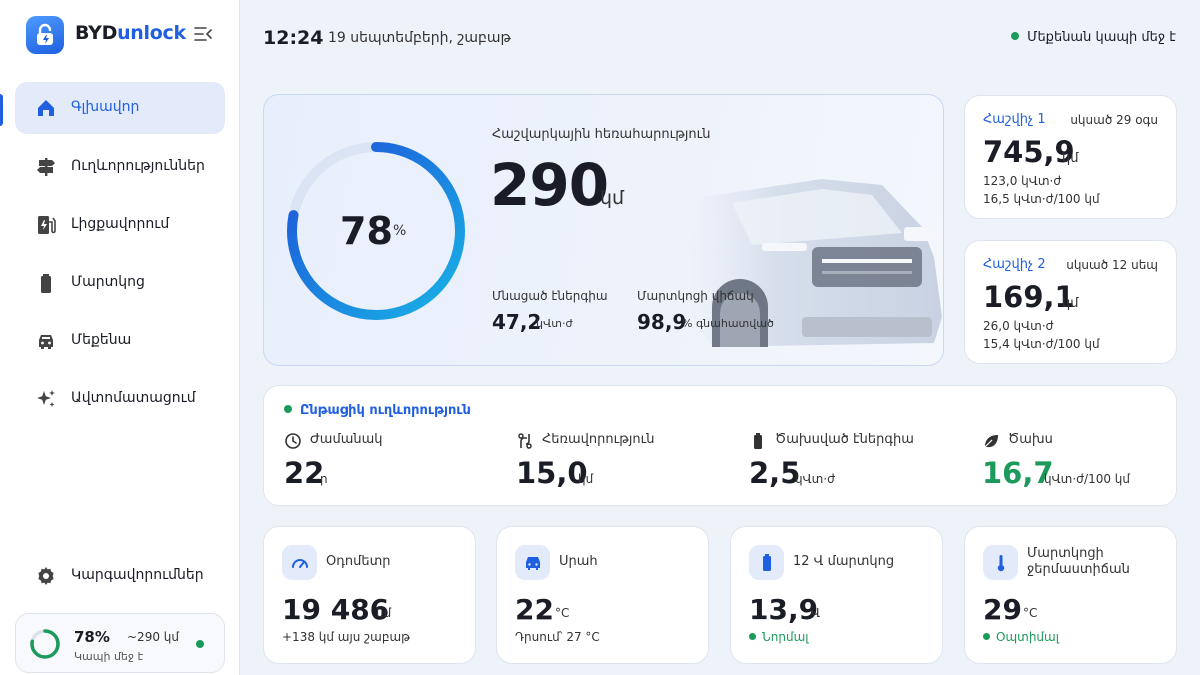 This screenshot has width=1200, height=675. What do you see at coordinates (1030, 613) in the screenshot?
I see `battery-temp-unit: °C` at bounding box center [1030, 613].